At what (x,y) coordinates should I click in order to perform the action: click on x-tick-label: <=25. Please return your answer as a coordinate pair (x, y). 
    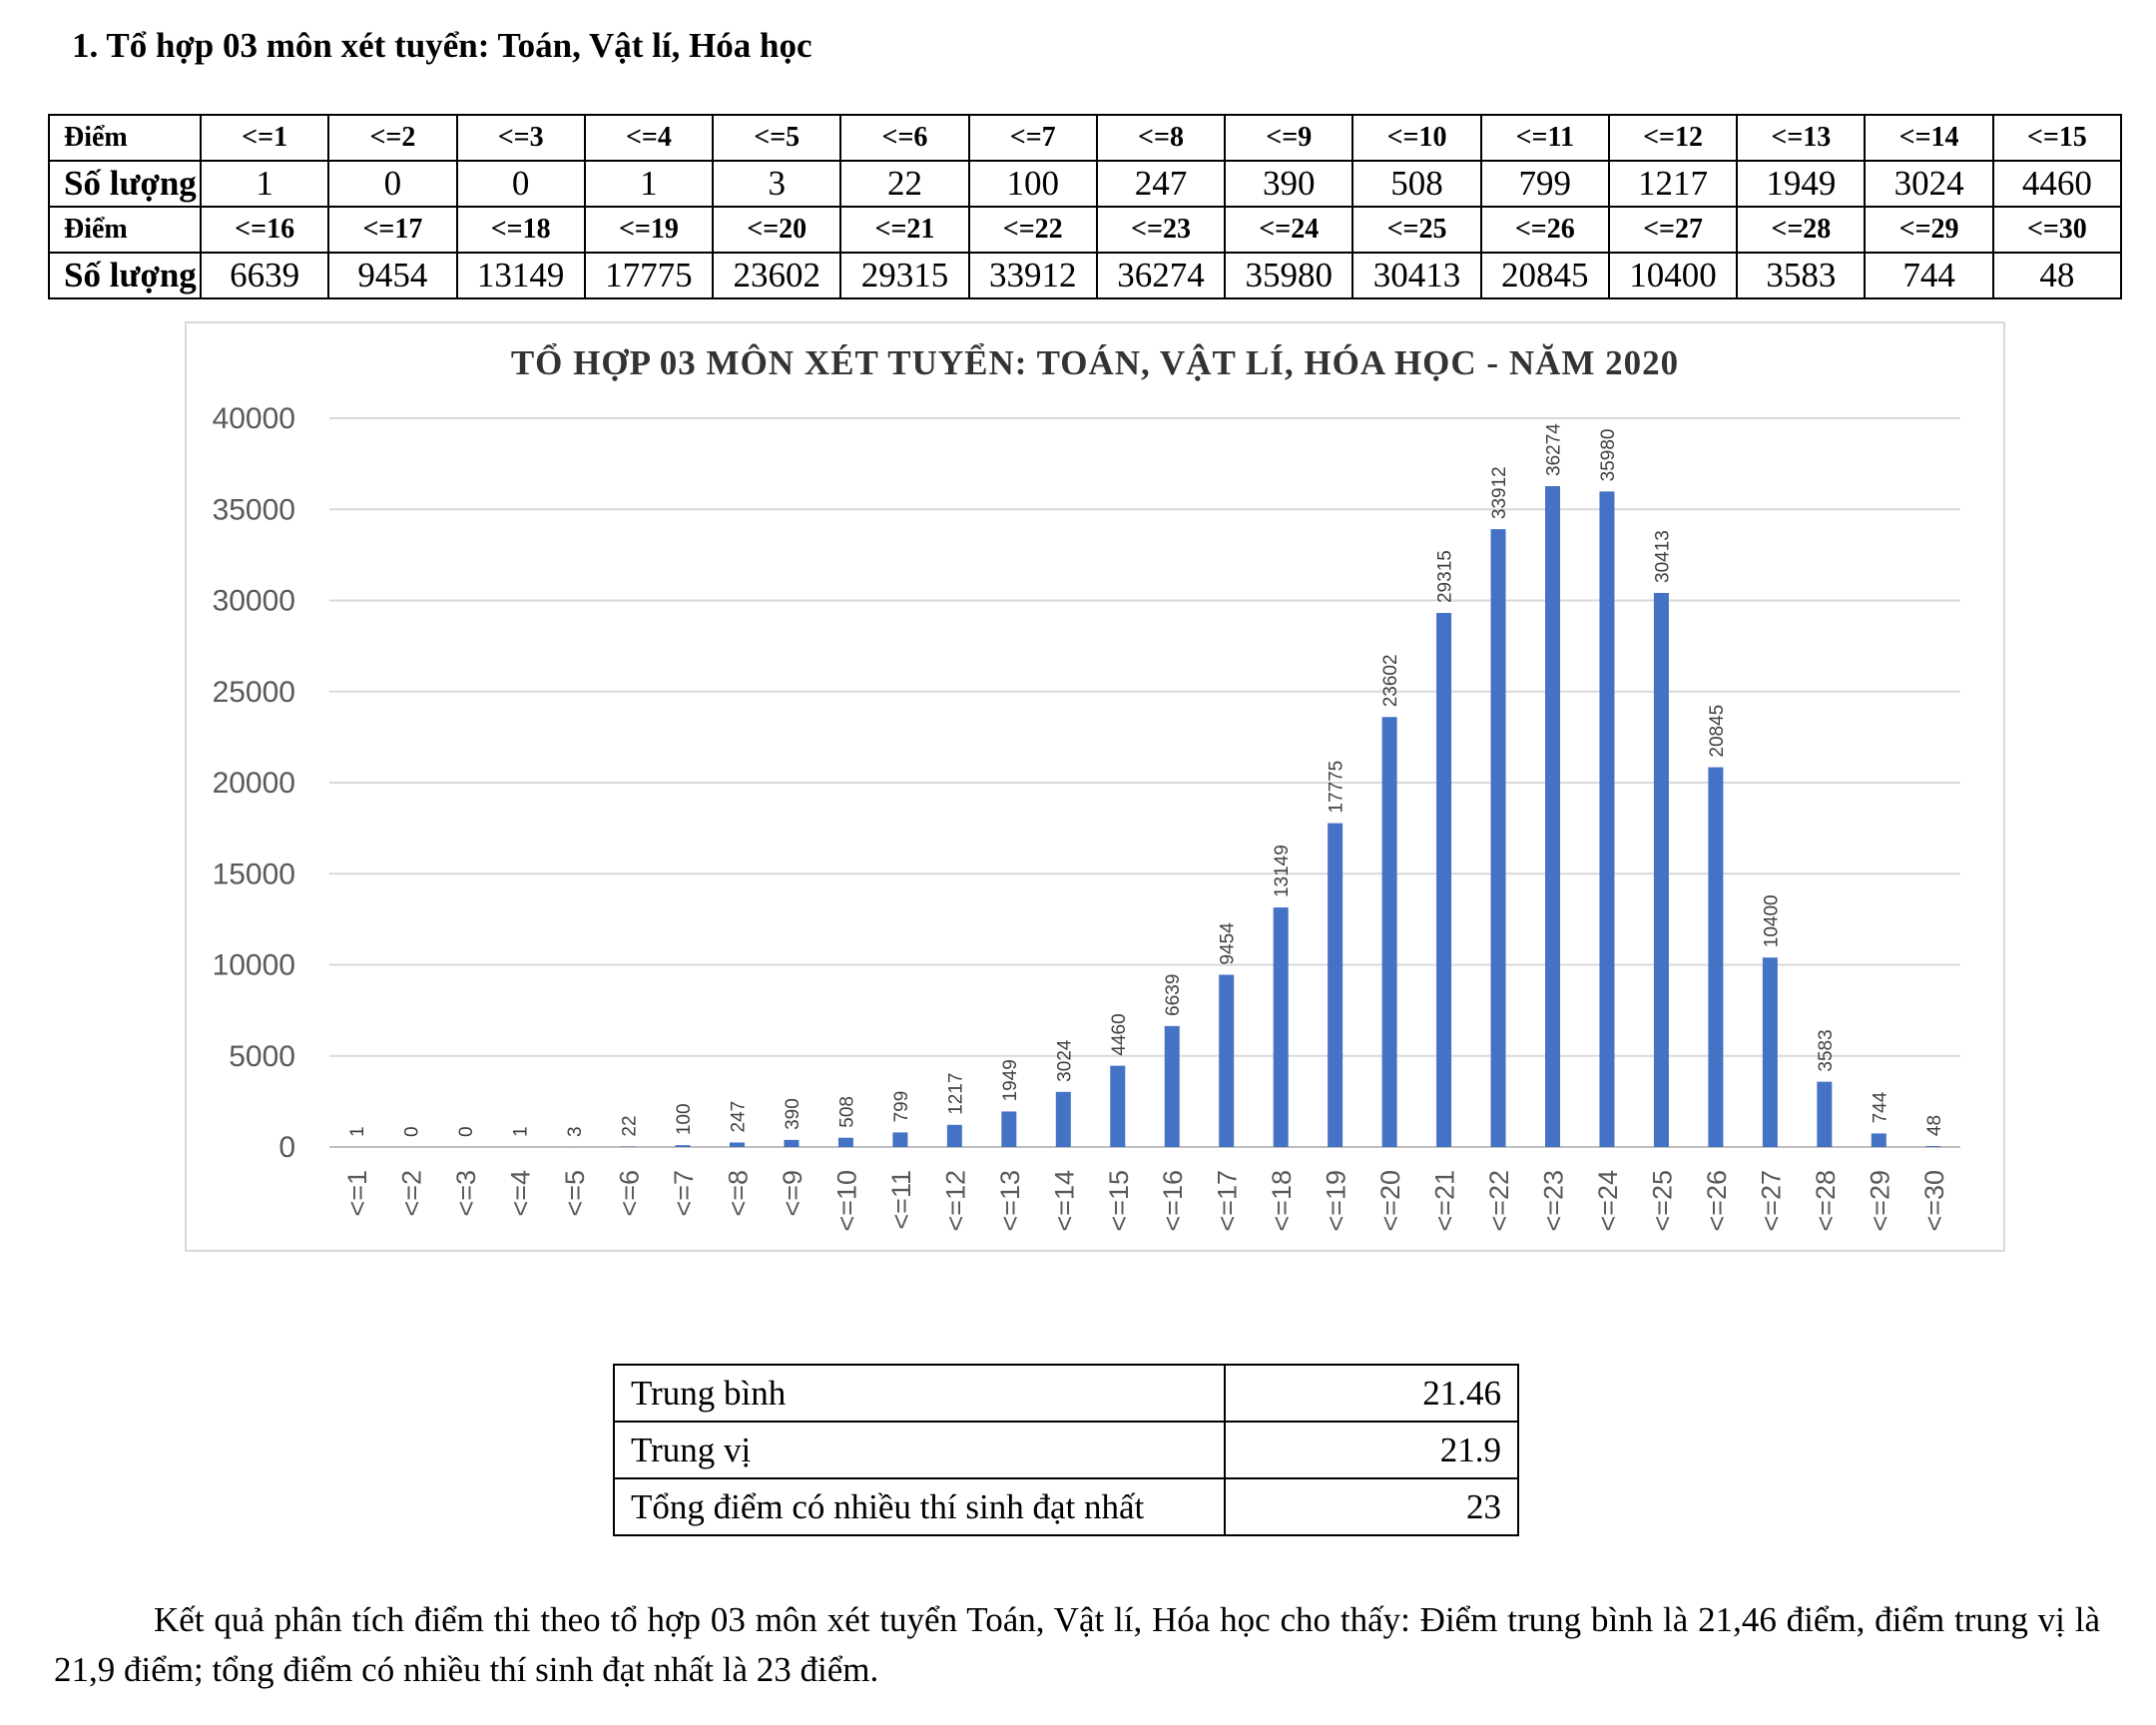
    Looking at the image, I should click on (1662, 1201).